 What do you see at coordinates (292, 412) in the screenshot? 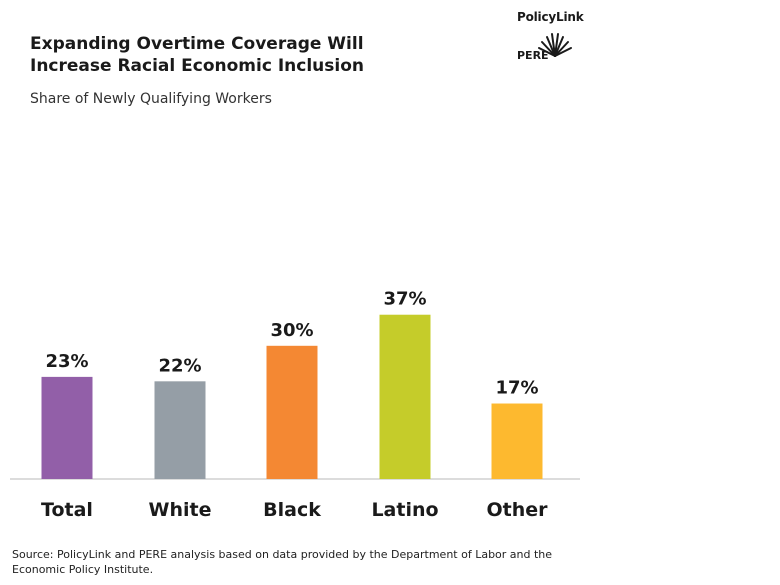
I see `bar-black` at bounding box center [292, 412].